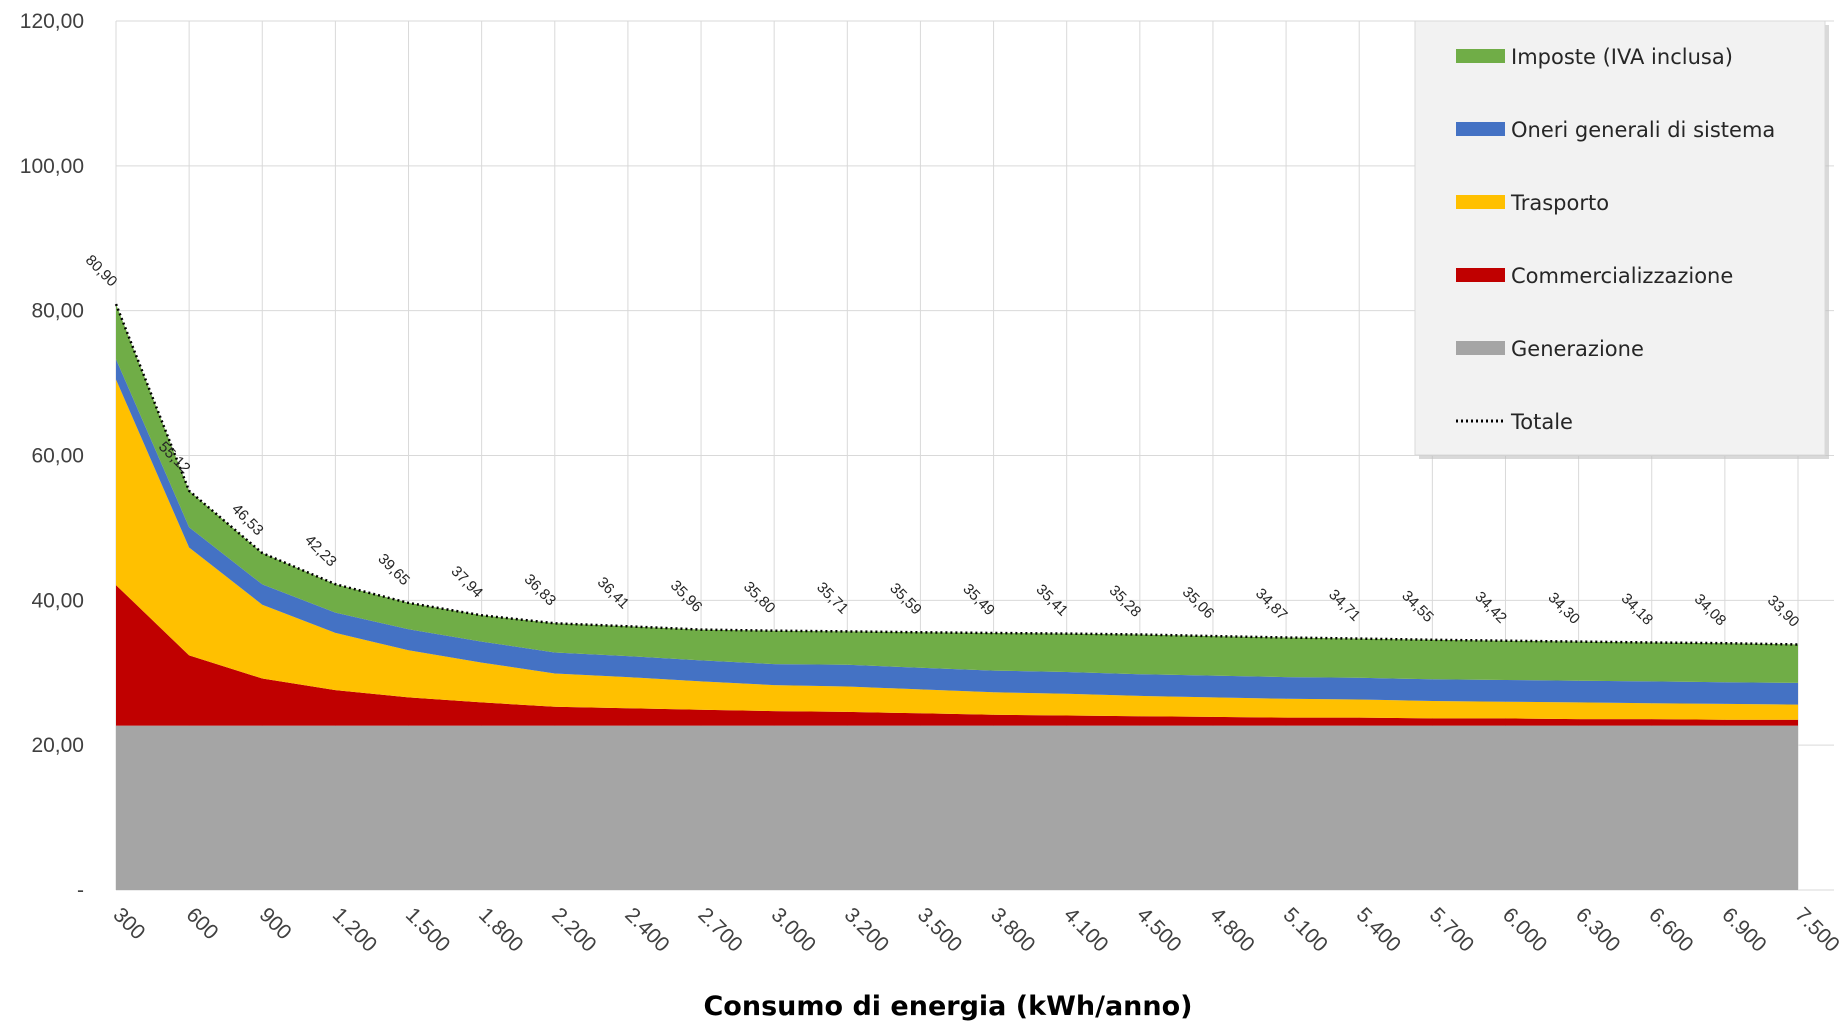  I want to click on x-tick-label: 3.500, so click(939, 929).